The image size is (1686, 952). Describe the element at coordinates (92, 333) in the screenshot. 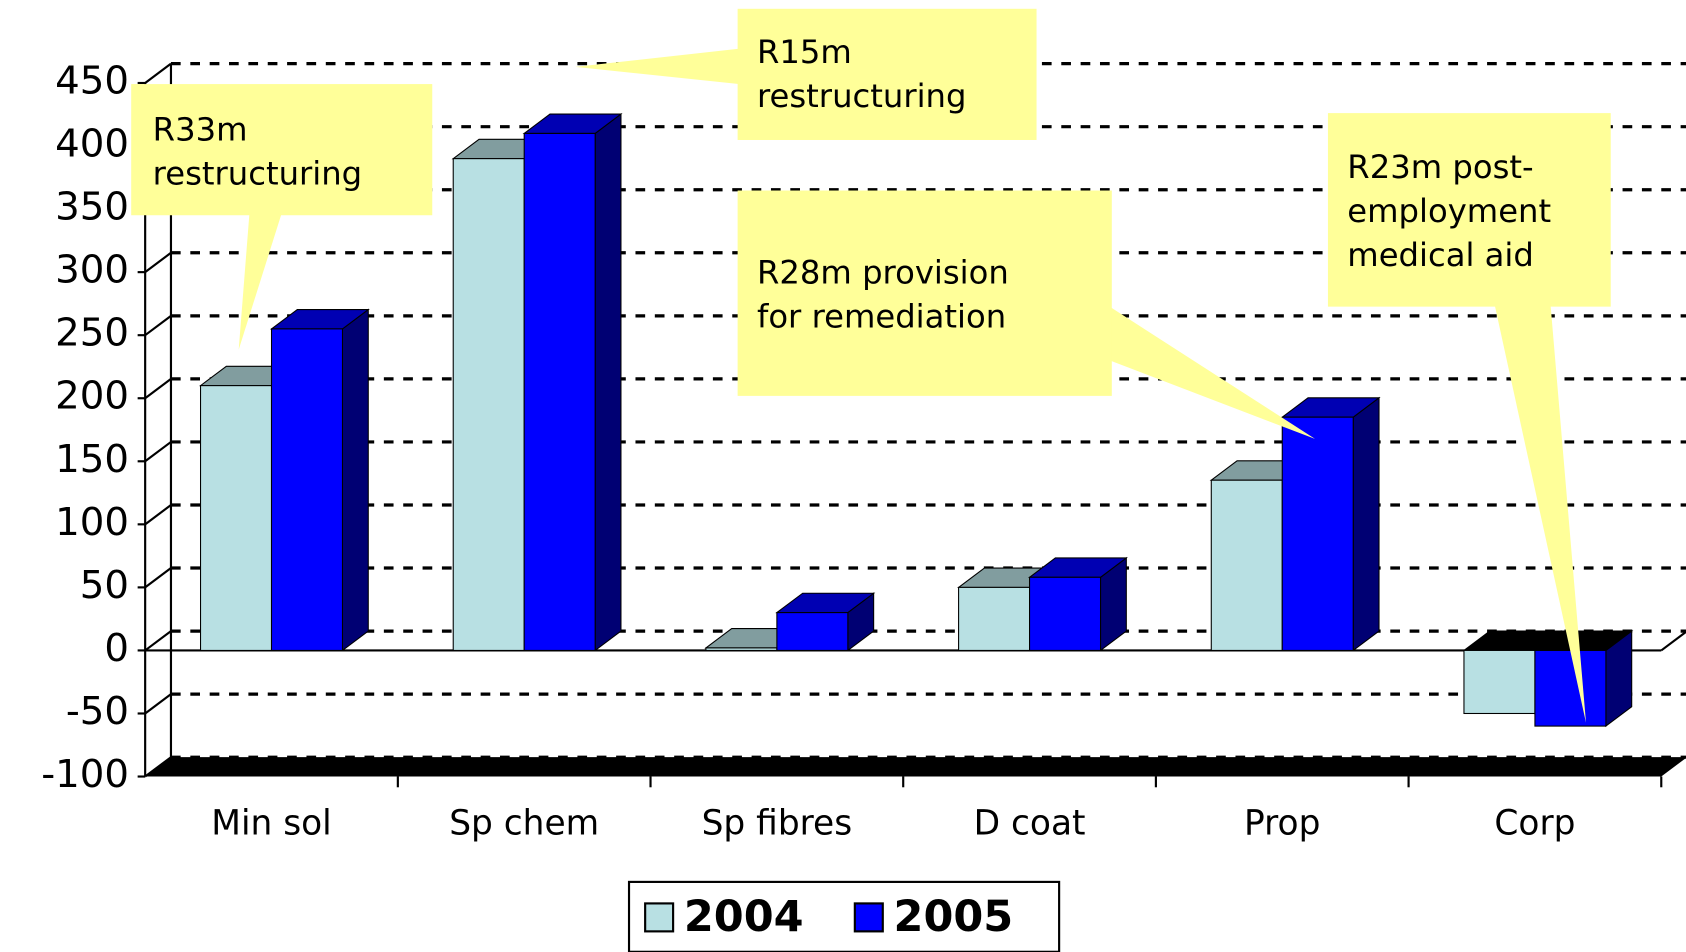

I see `y-tick-label: 250` at that location.